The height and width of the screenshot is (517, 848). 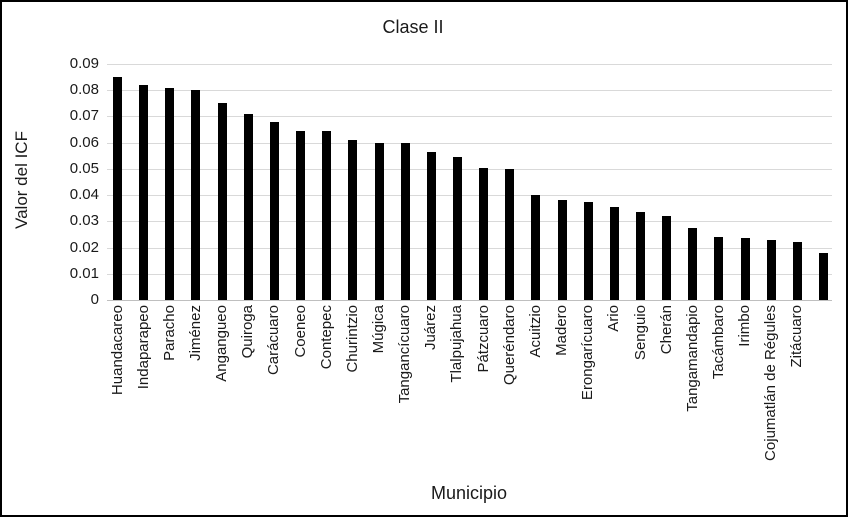 I want to click on chart-title: Clase II, so click(x=413, y=27).